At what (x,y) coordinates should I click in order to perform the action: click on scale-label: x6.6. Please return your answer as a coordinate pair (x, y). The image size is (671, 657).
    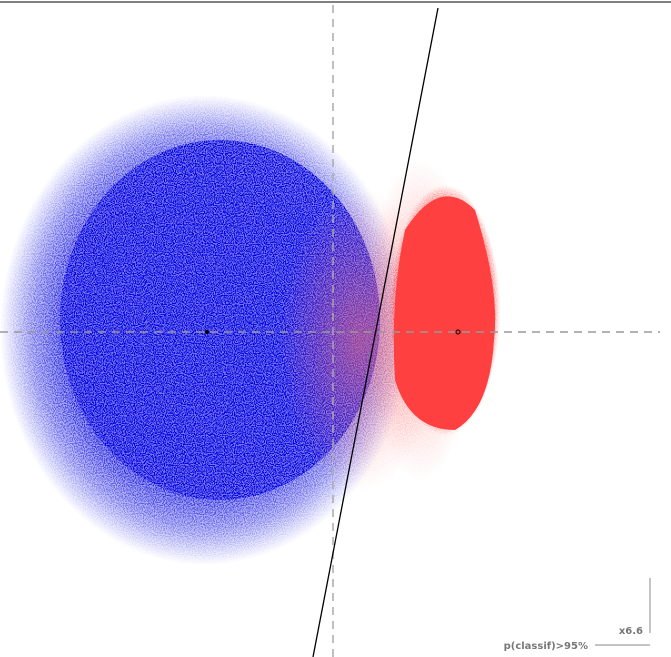
    Looking at the image, I should click on (631, 631).